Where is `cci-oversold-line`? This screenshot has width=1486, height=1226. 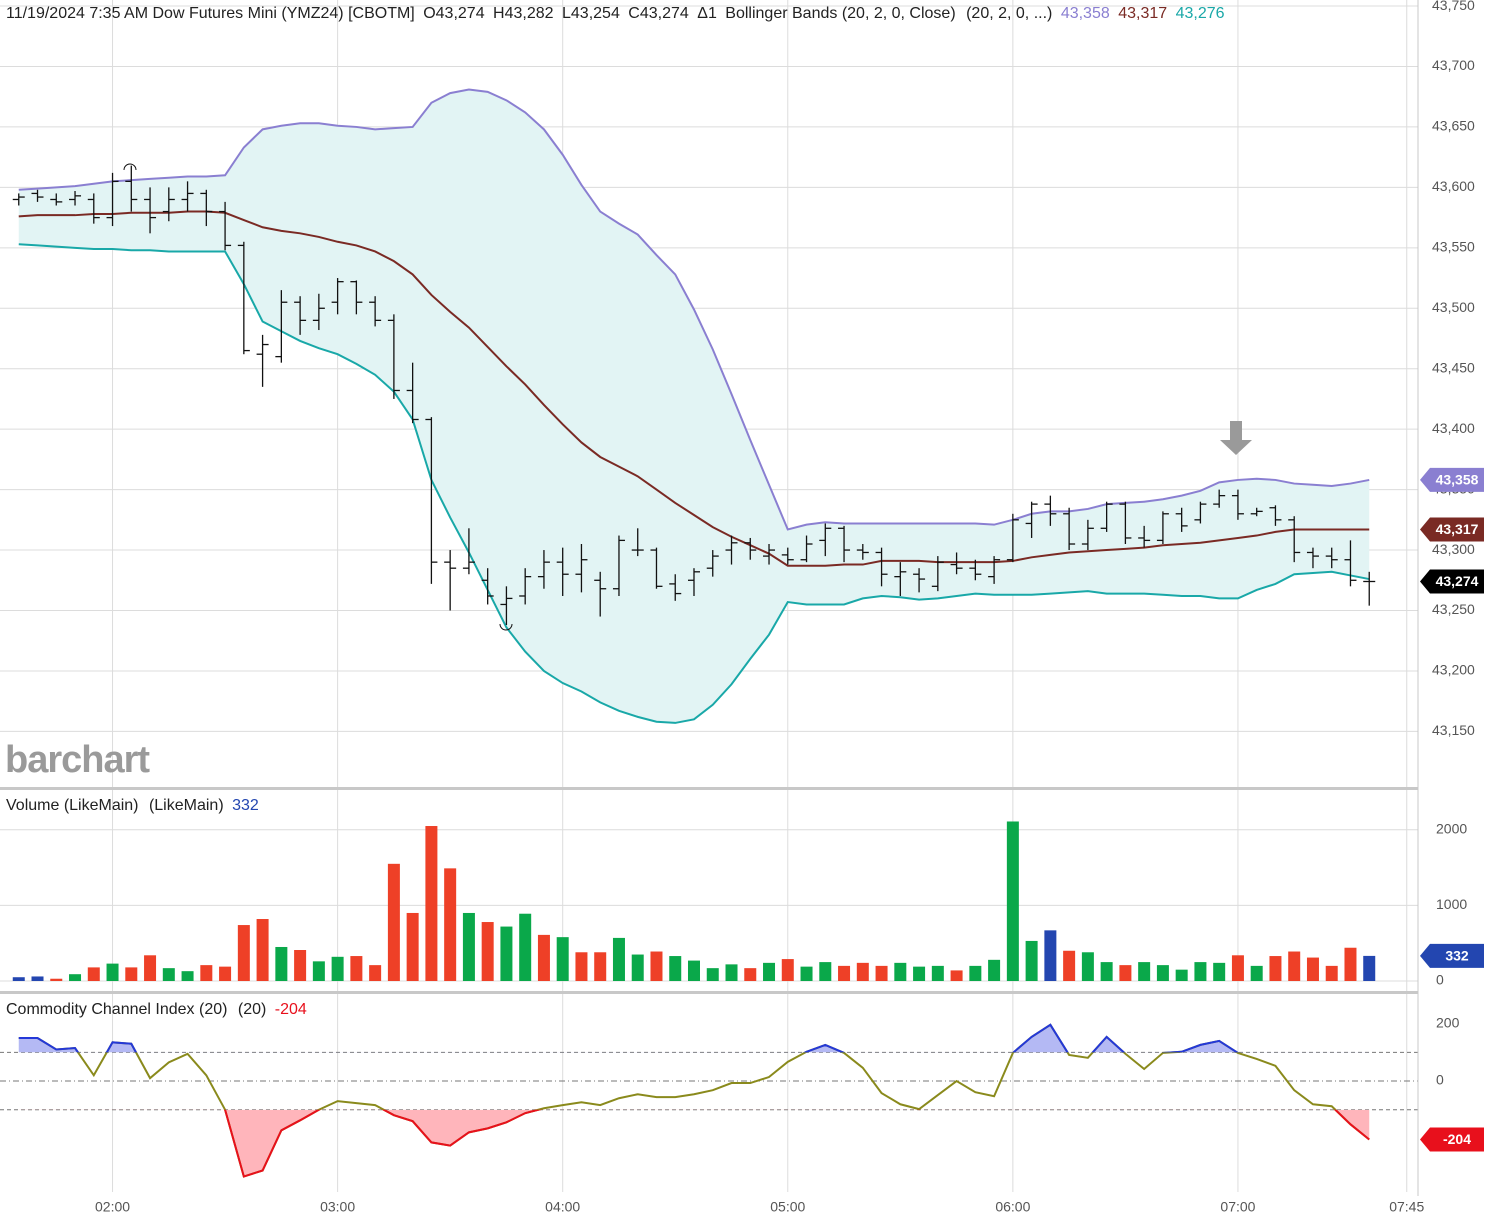
cci-oversold-line is located at coordinates (796, 1143).